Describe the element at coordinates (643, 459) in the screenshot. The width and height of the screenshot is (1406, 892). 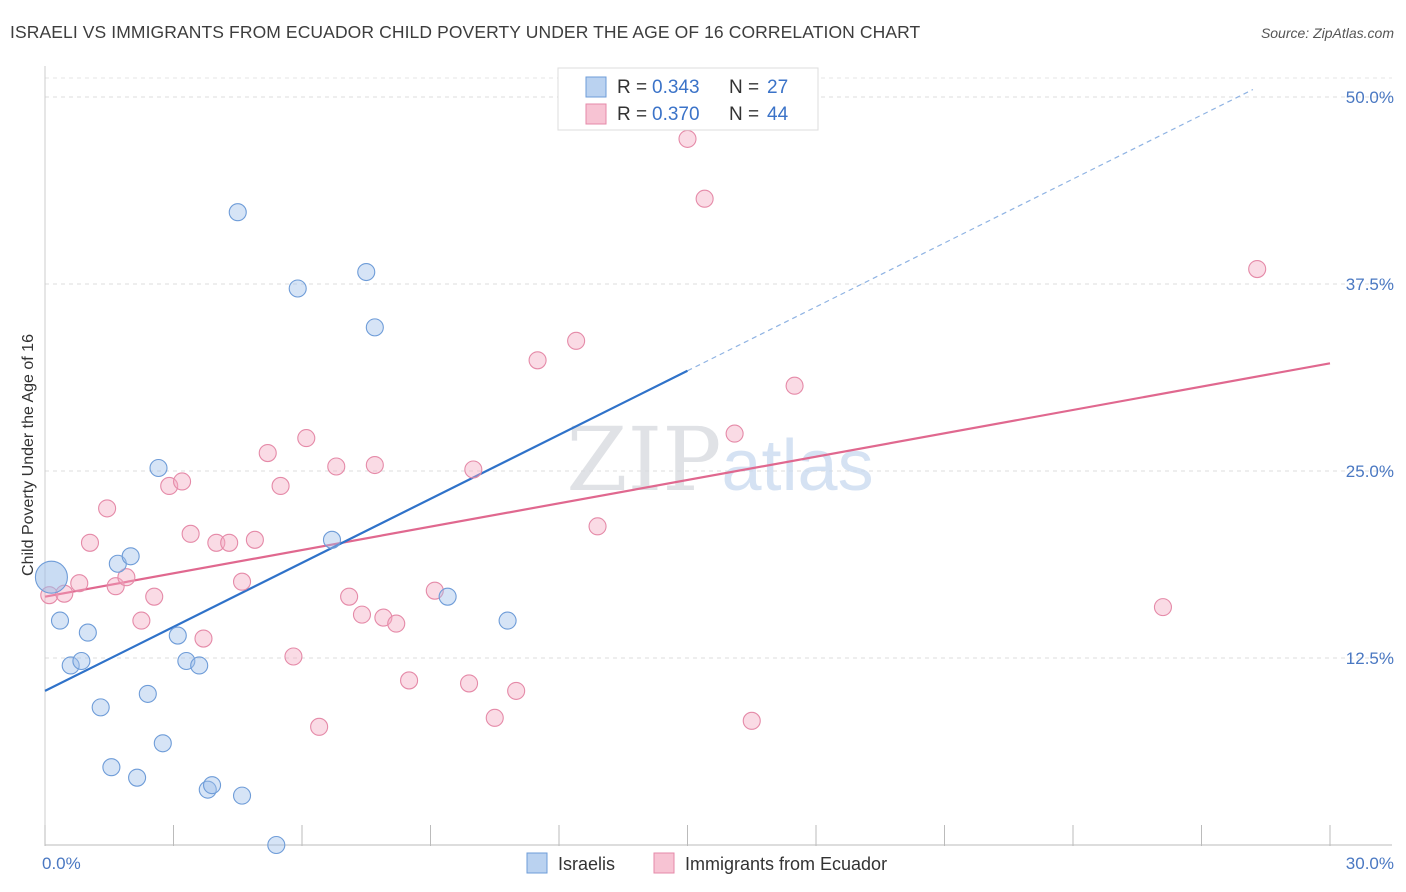
I see `watermark-zip: ZIP` at that location.